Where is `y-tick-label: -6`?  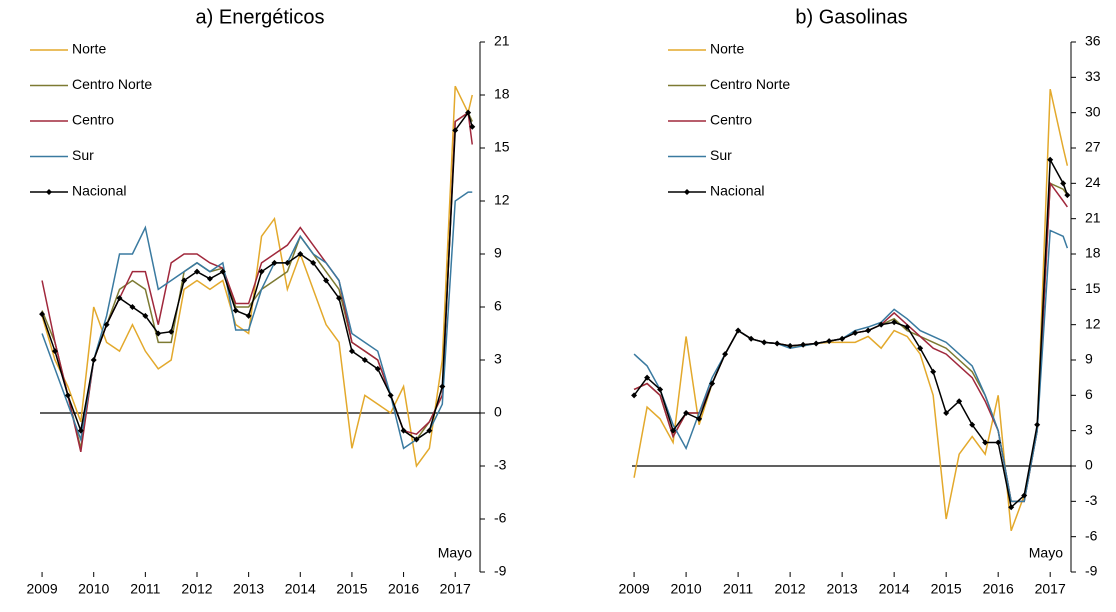 y-tick-label: -6 is located at coordinates (1091, 535).